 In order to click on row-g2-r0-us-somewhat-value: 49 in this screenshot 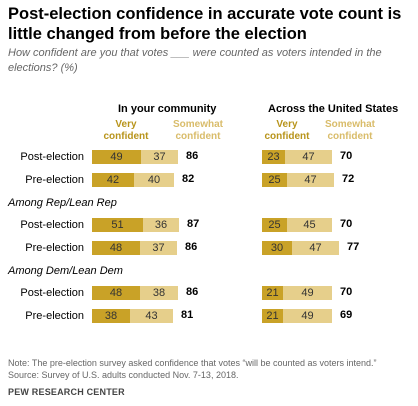, I will do `click(307, 293)`.